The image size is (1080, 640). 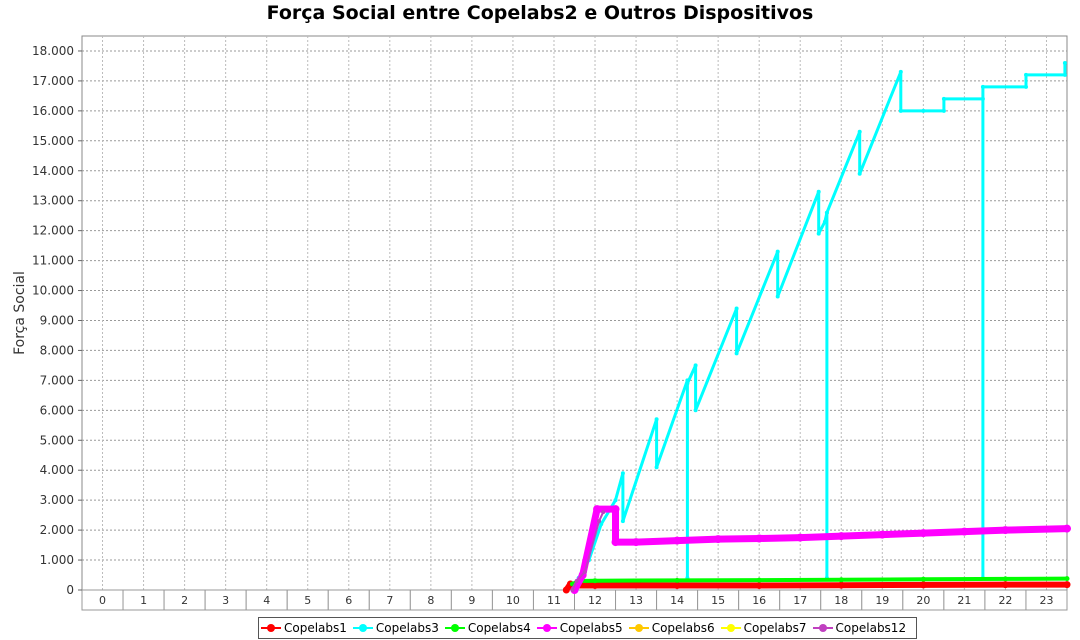 What do you see at coordinates (53, 111) in the screenshot?
I see `y-tick-label: 16.000` at bounding box center [53, 111].